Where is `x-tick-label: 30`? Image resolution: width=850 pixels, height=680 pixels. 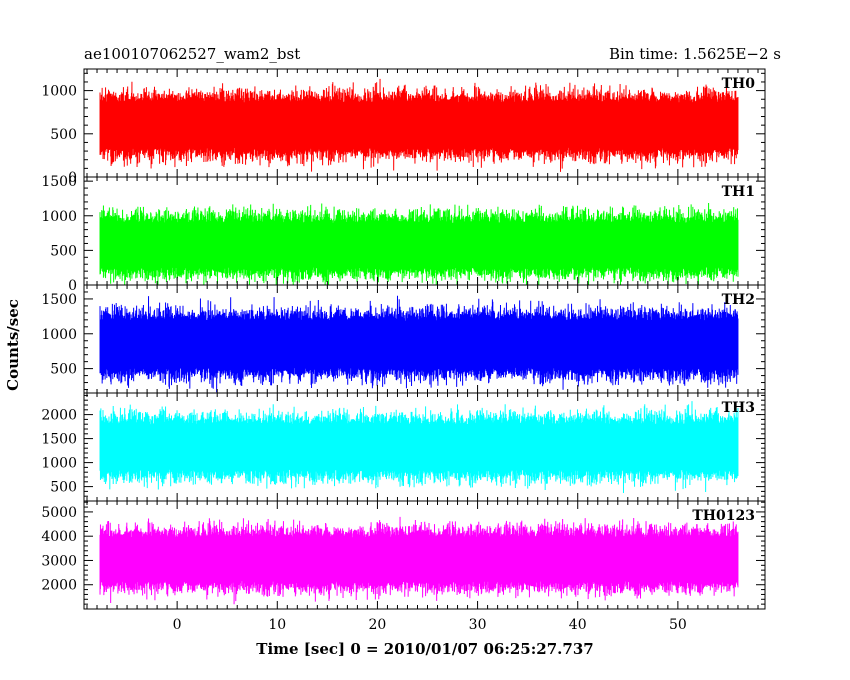 x-tick-label: 30 is located at coordinates (478, 625).